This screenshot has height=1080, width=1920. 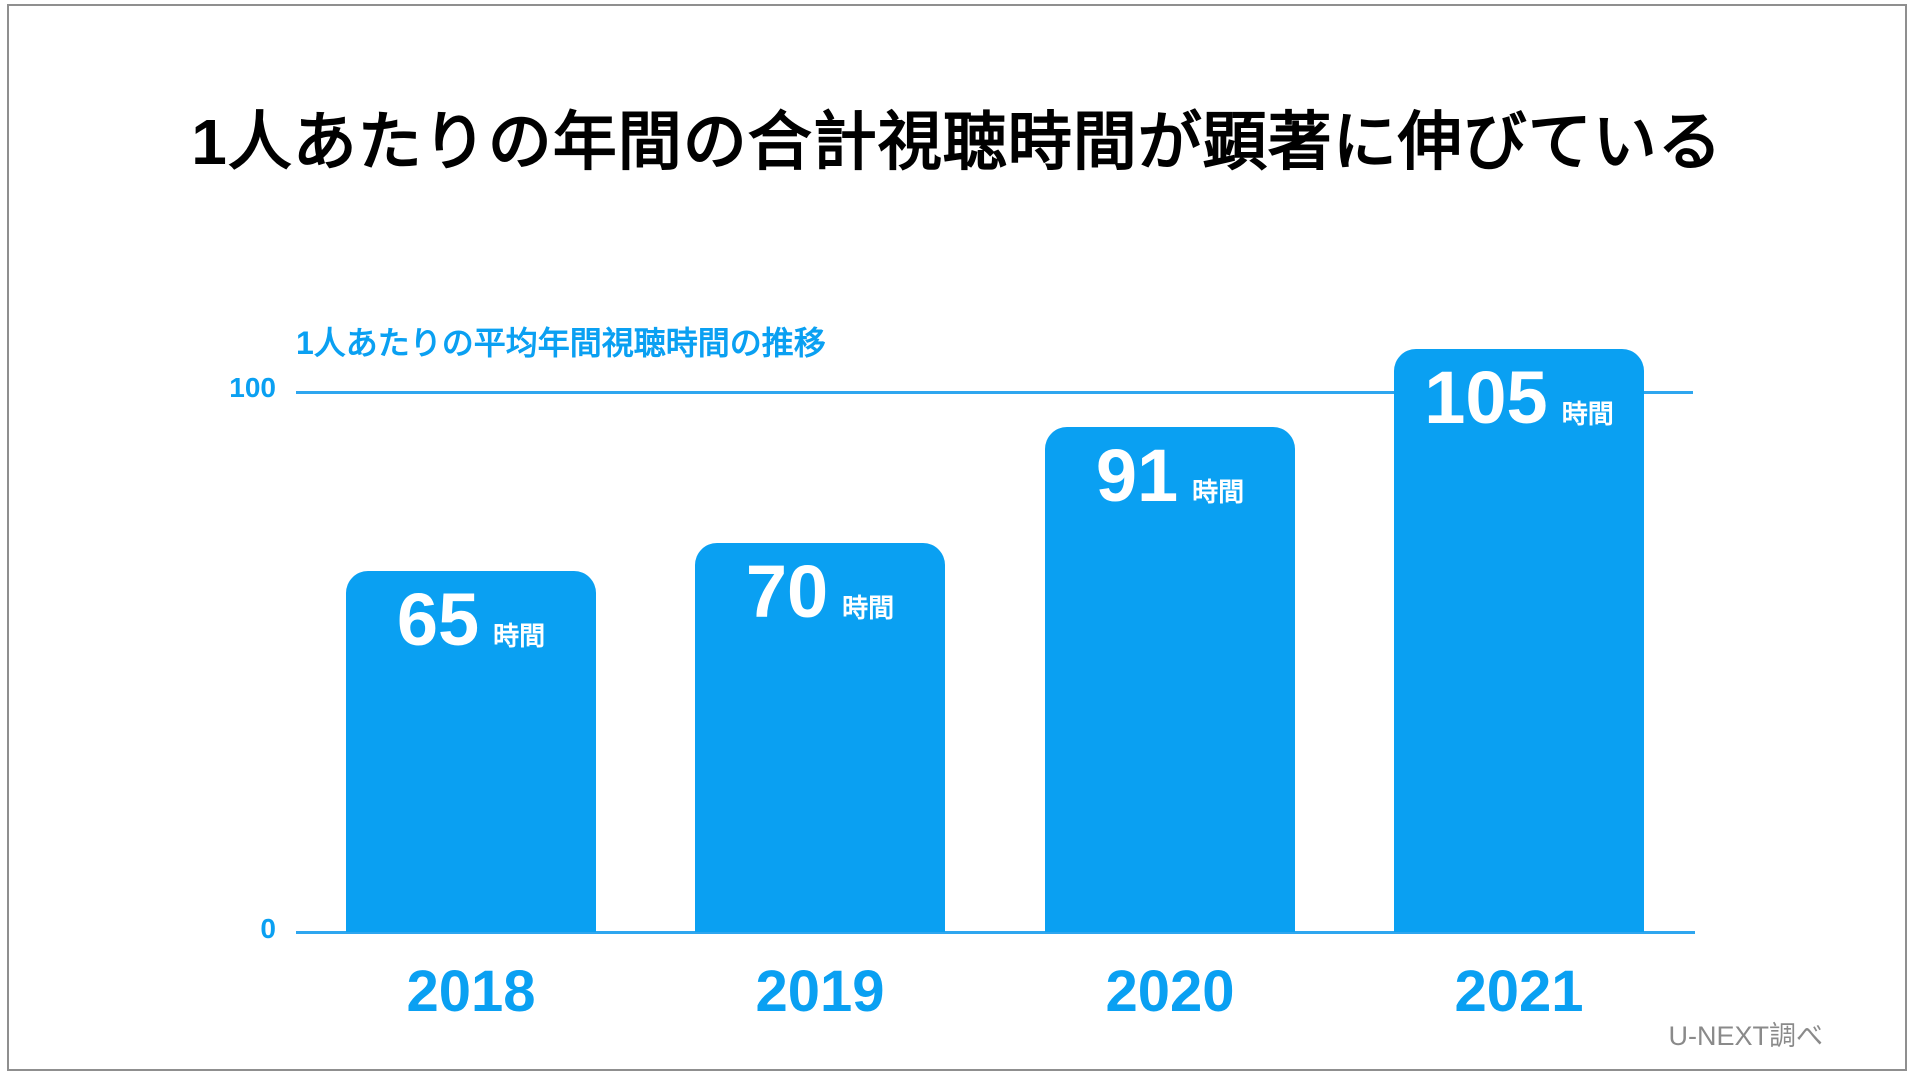 I want to click on bar-2021: 105 時間, so click(x=1519, y=640).